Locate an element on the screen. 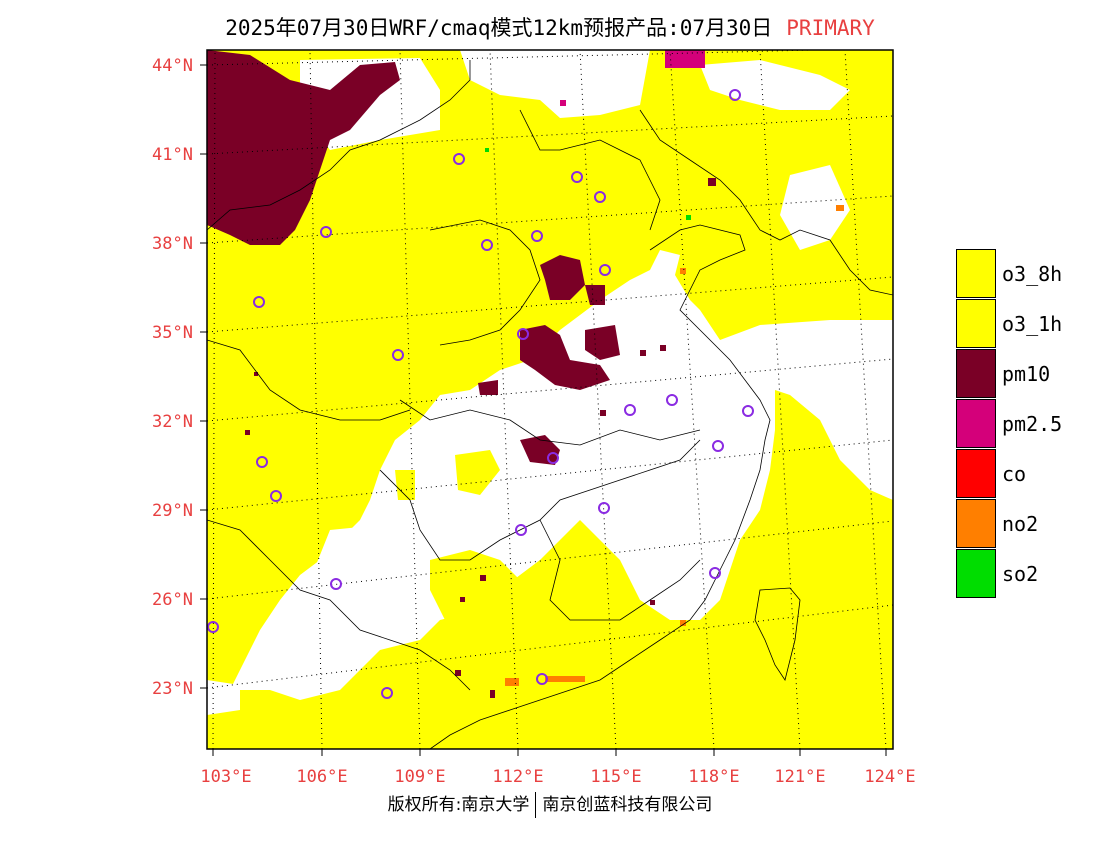 This screenshot has height=850, width=1100. title-text: 2025年07月30日WRF/cmaq模式12km预报产品:07月30日 is located at coordinates (499, 28).